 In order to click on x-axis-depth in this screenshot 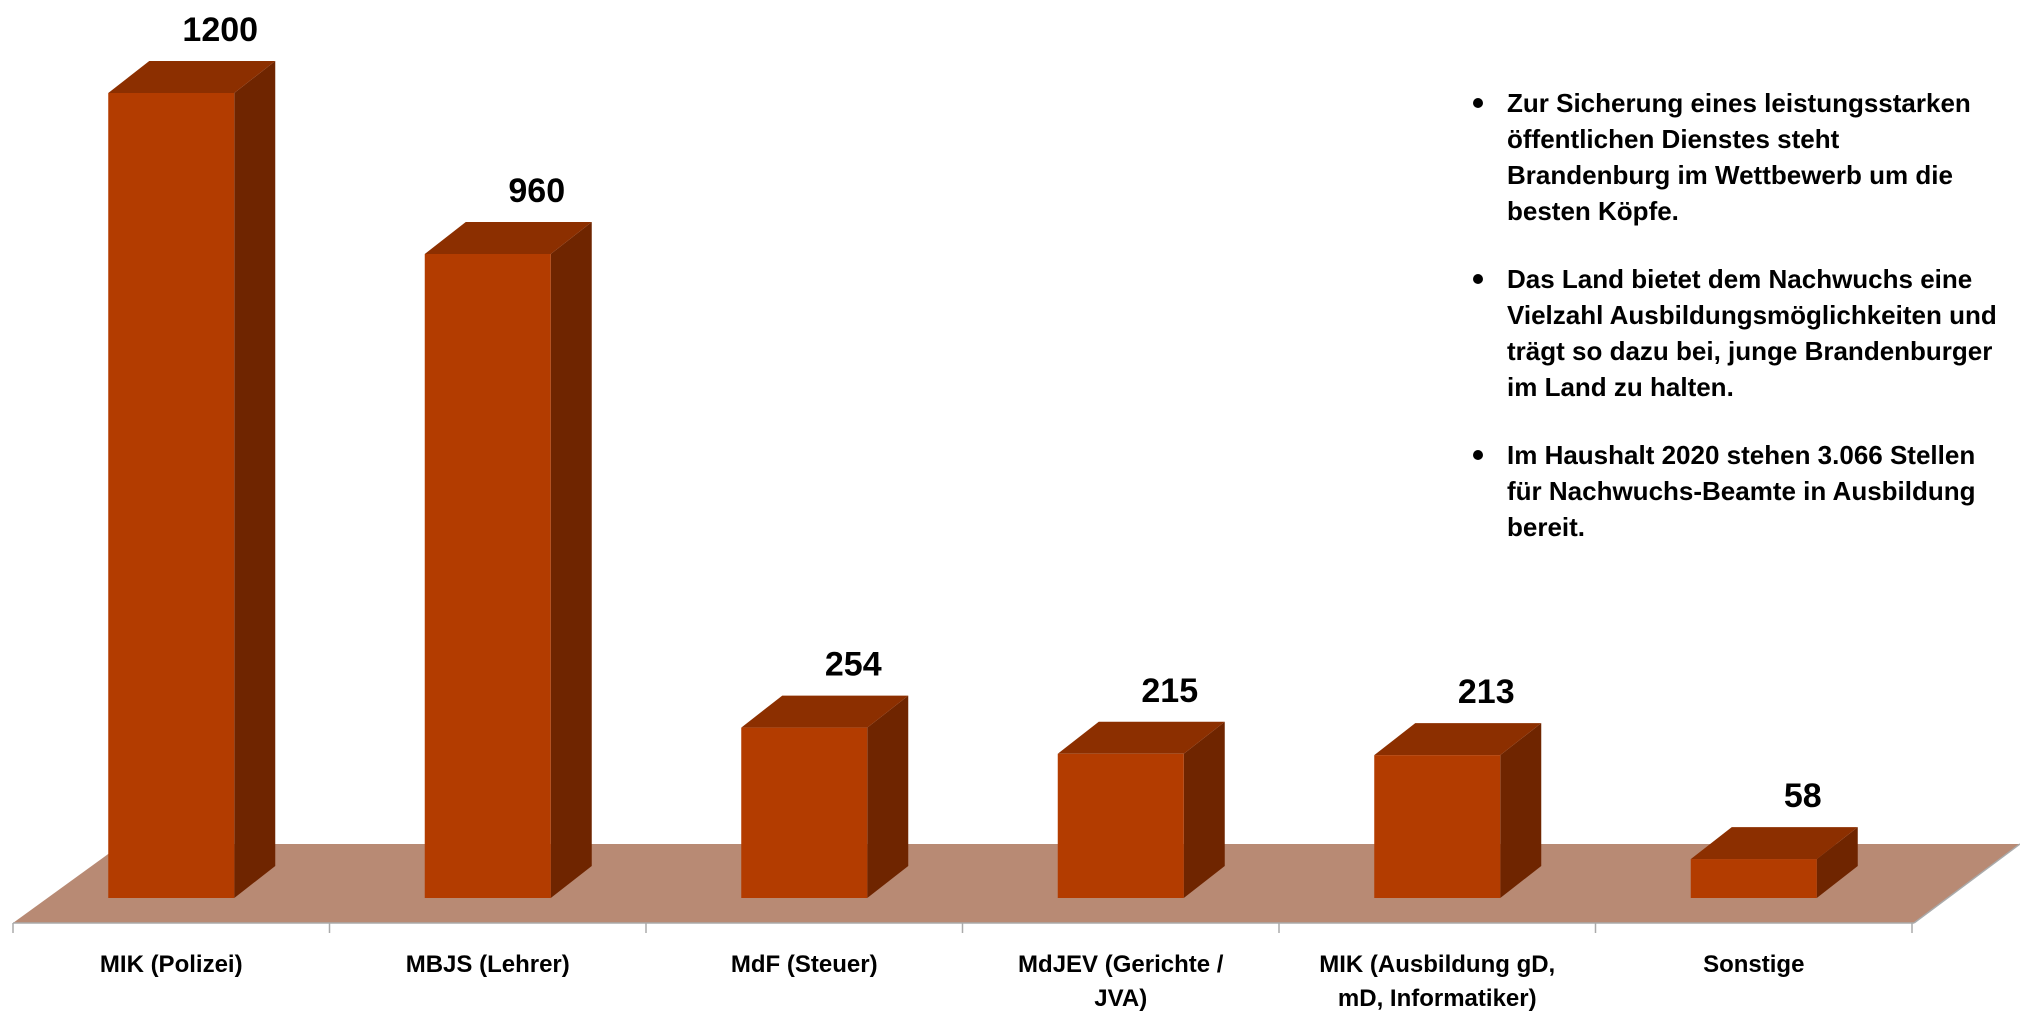, I will do `click(1966, 883)`.